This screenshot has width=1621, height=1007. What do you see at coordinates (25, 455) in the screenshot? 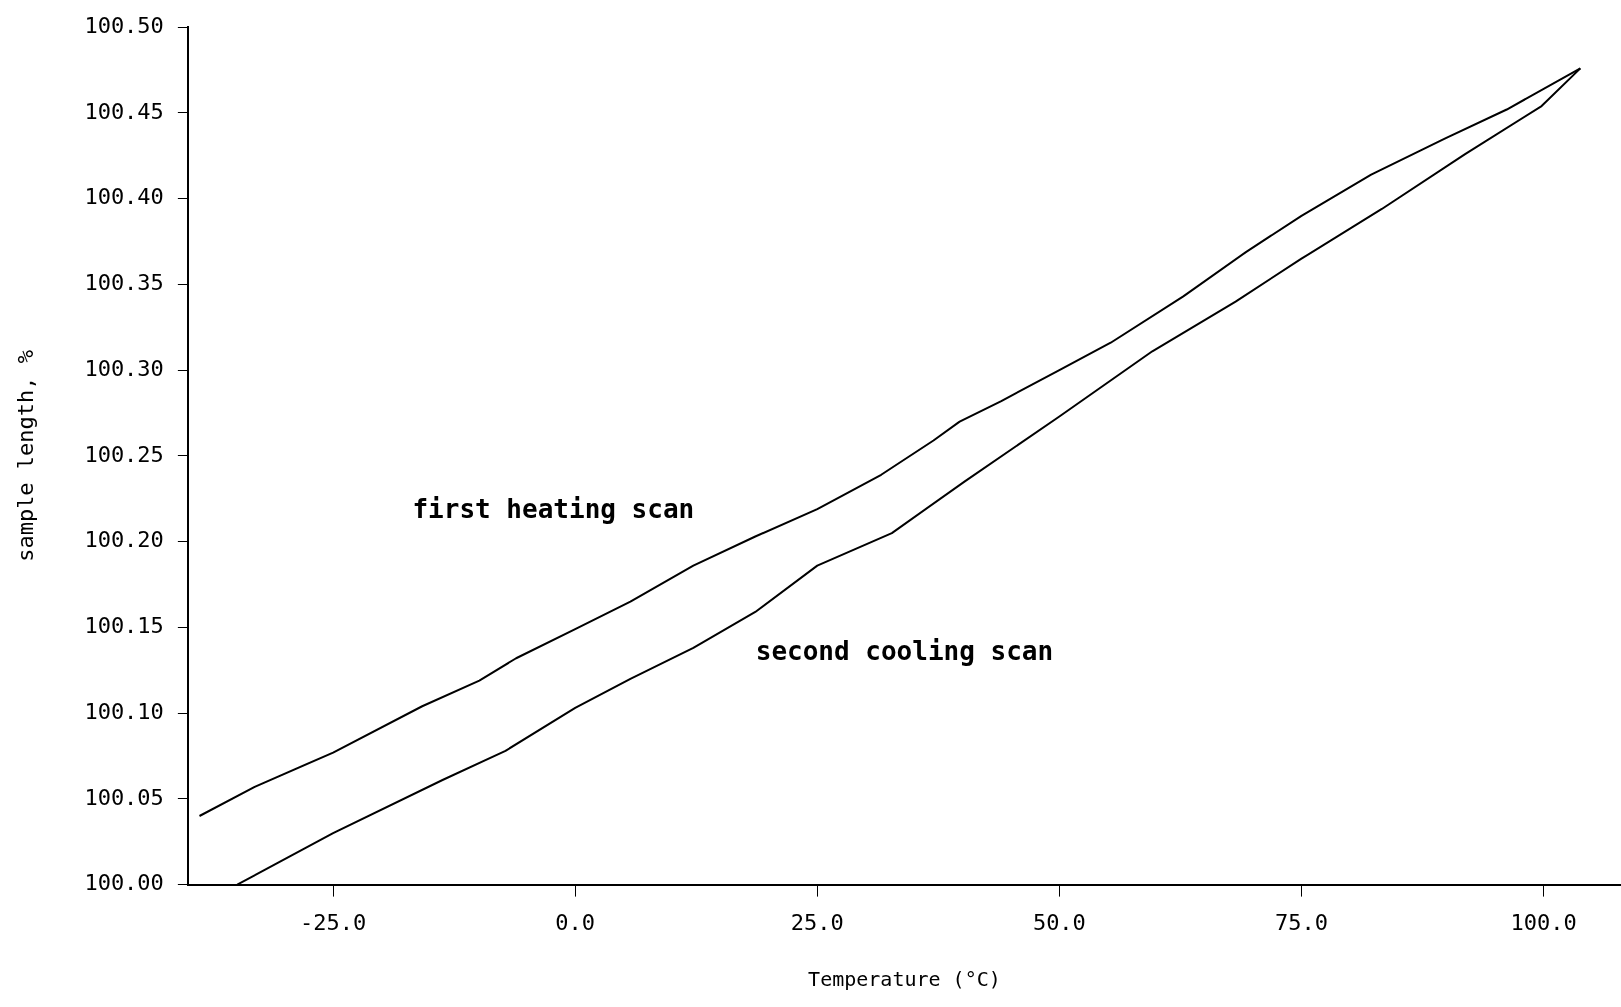
I see `y-axis-title: sample length, %` at bounding box center [25, 455].